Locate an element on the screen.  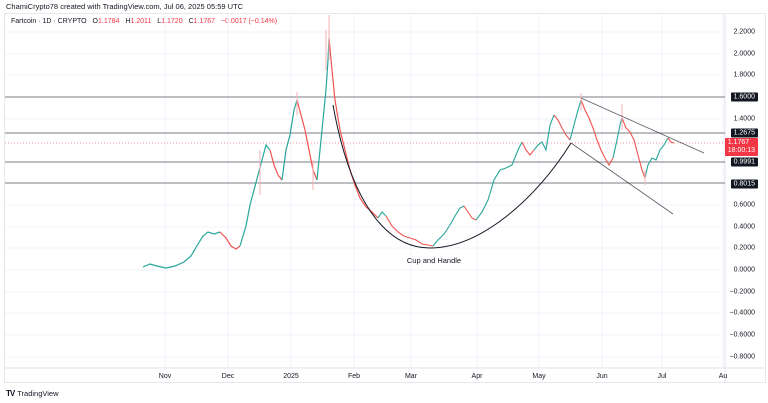
x-tick: Jun is located at coordinates (602, 376).